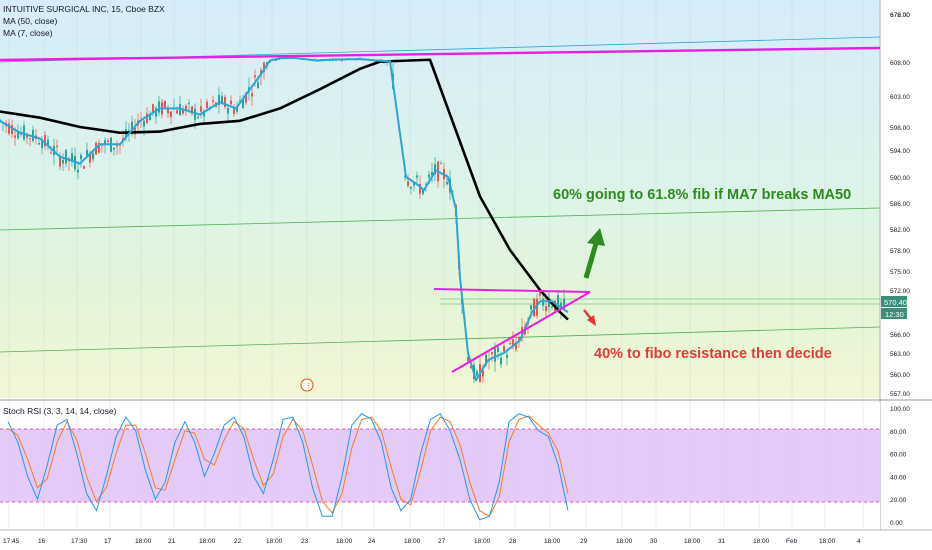 This screenshot has height=550, width=932. What do you see at coordinates (900, 15) in the screenshot?
I see `price-tick-label: 672.00` at bounding box center [900, 15].